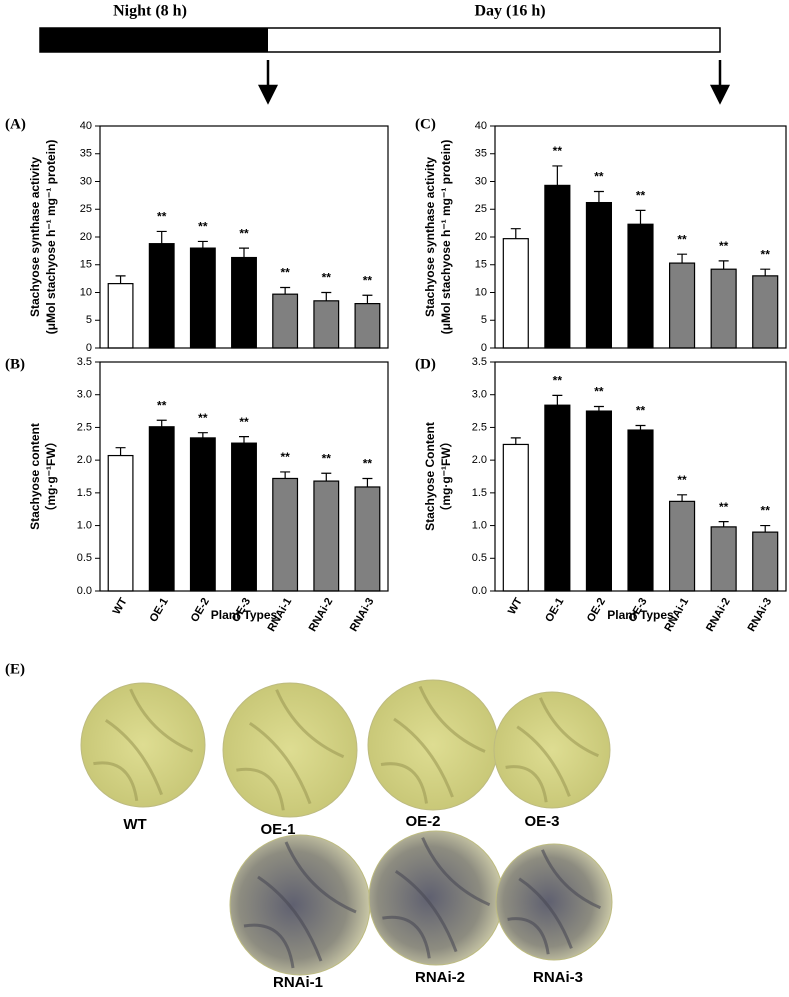 This screenshot has height=997, width=789. I want to click on y-tick-label: 5, so click(89, 320).